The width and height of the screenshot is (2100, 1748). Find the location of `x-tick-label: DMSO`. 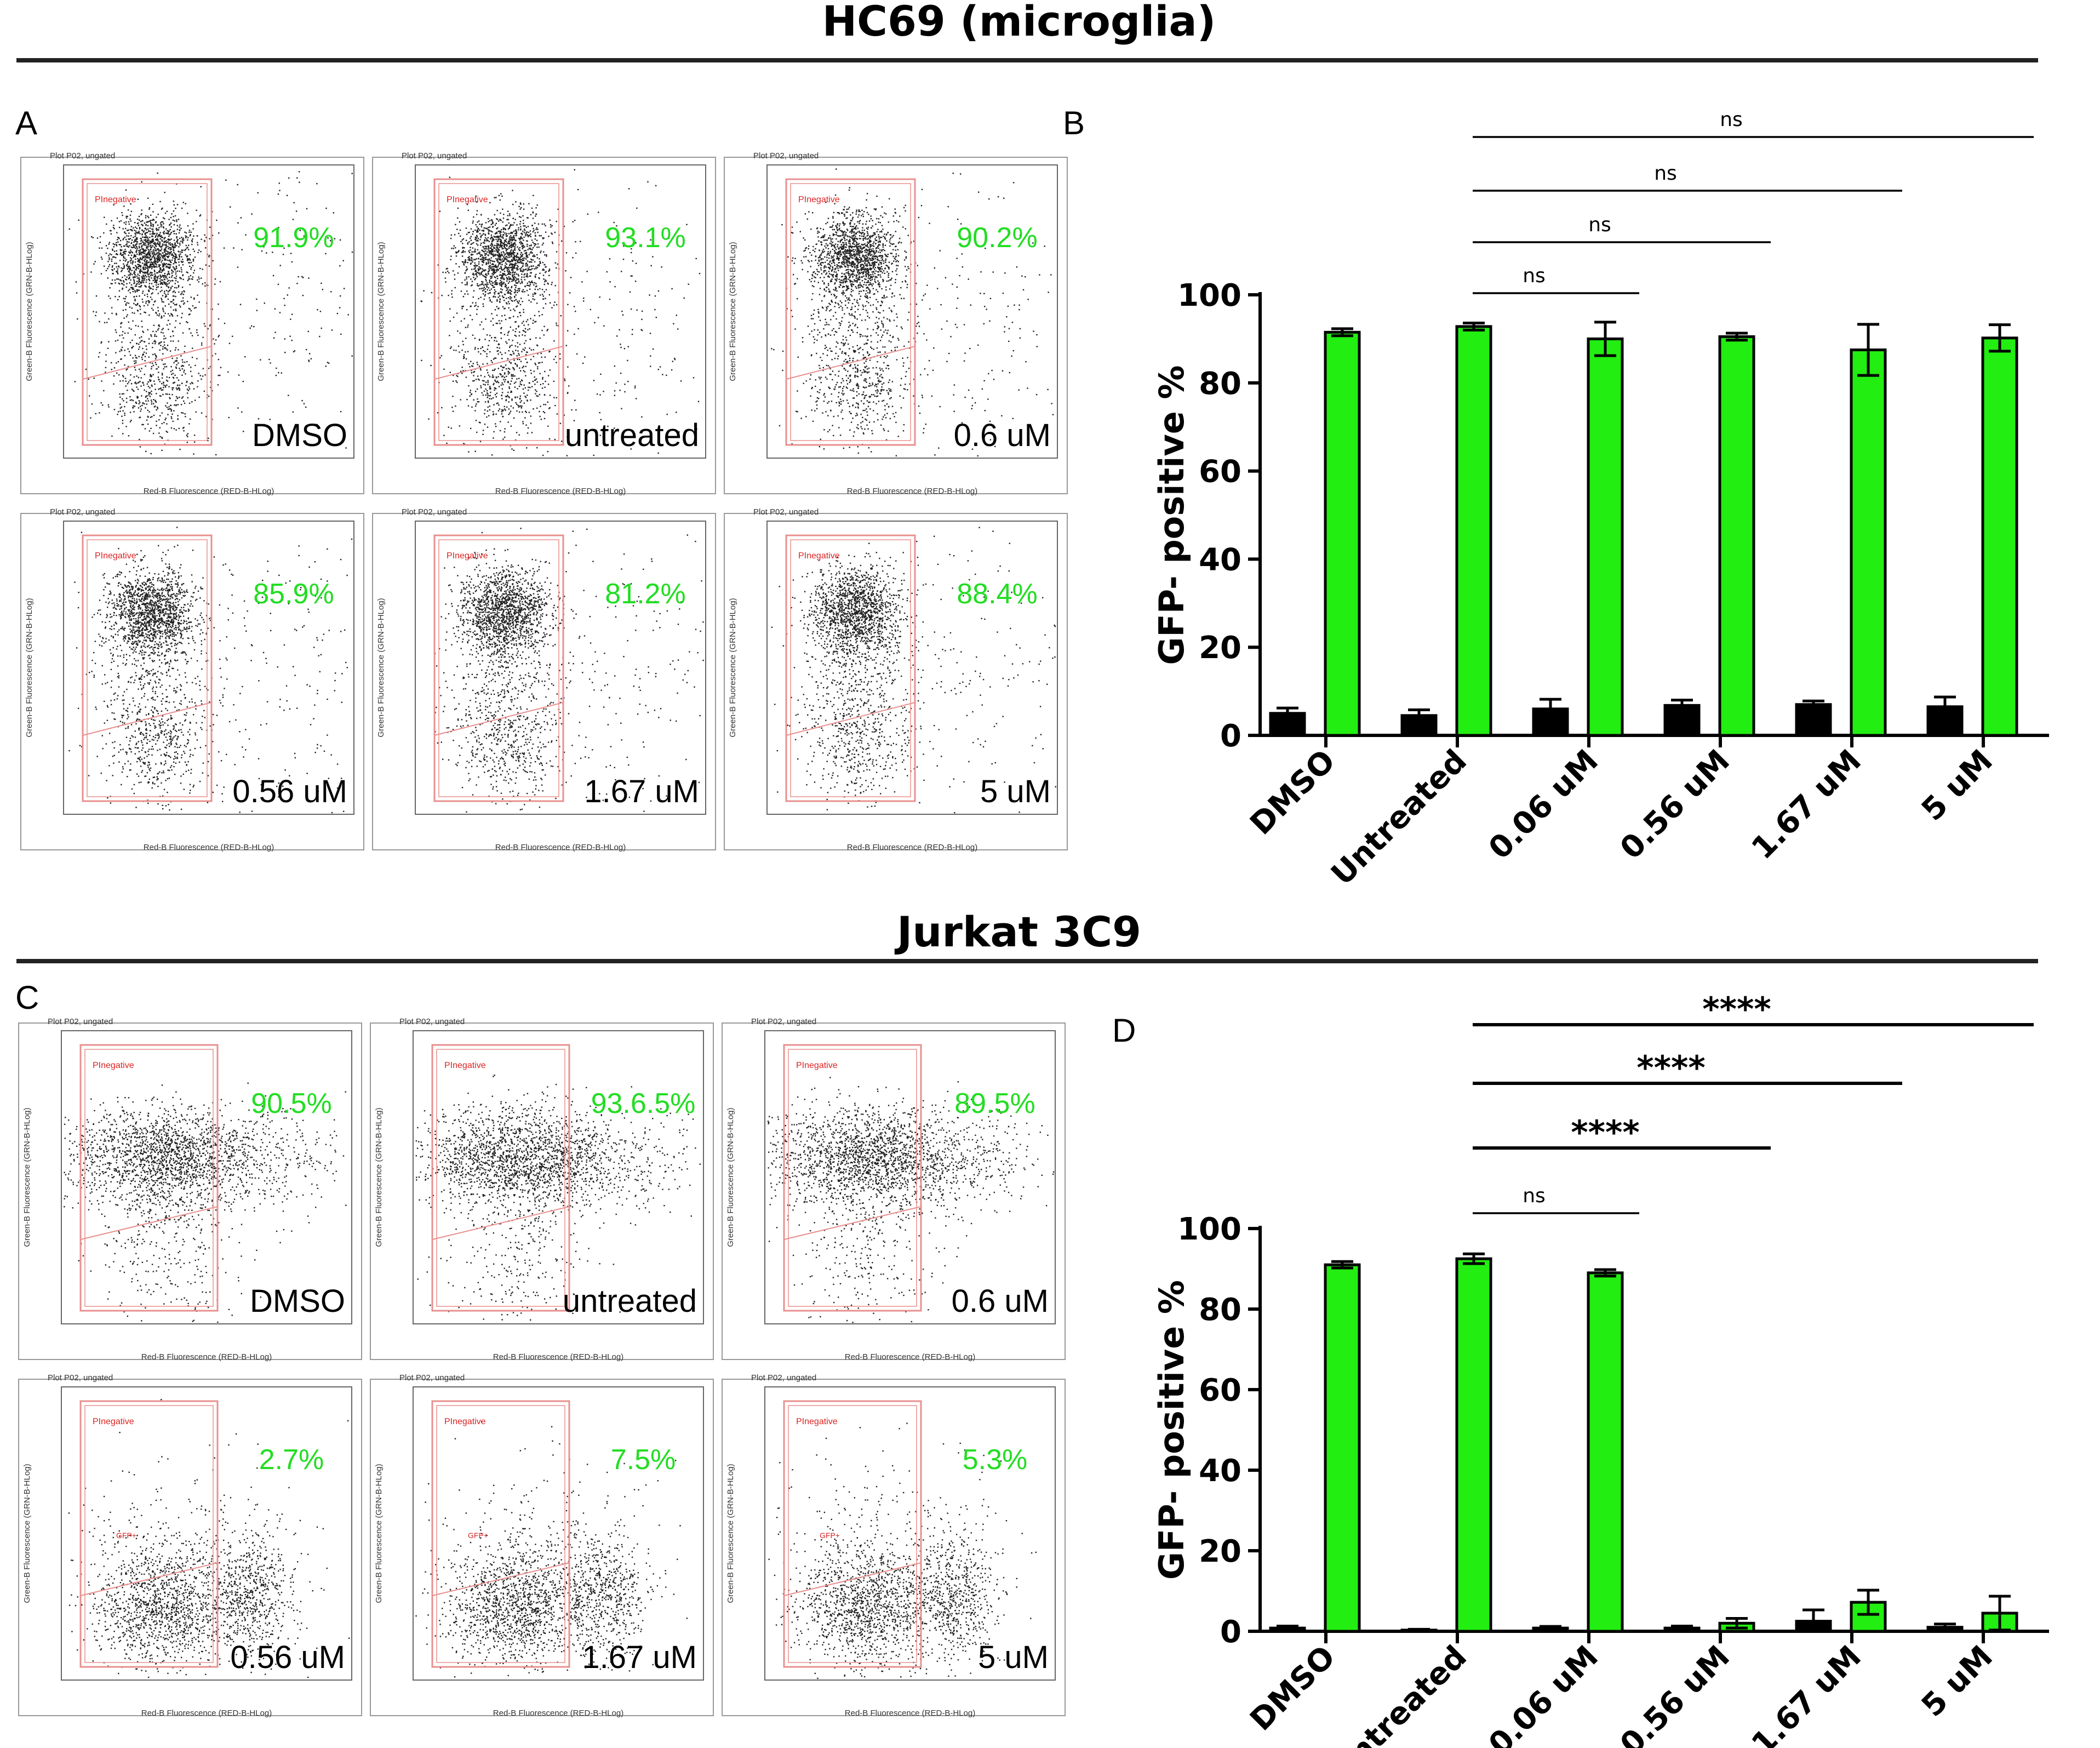

x-tick-label: DMSO is located at coordinates (1292, 1688).